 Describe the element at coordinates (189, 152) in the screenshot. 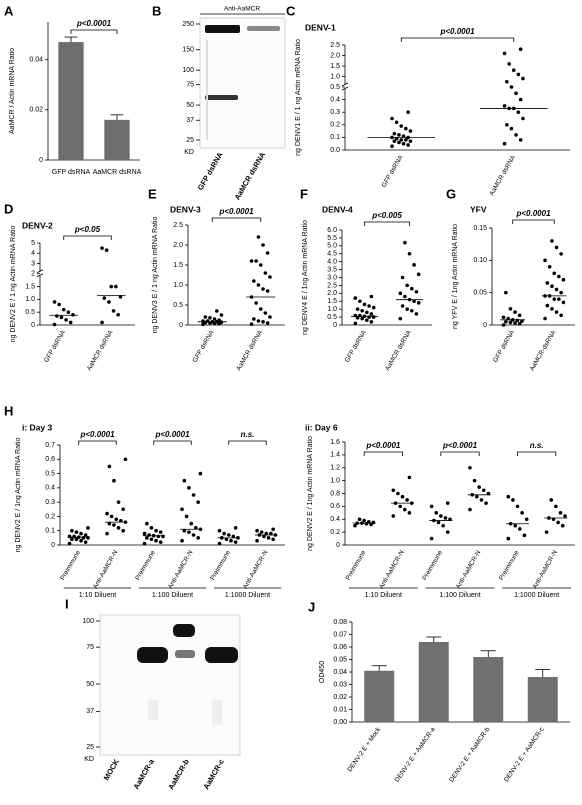

I see `marker-unit: KD` at that location.